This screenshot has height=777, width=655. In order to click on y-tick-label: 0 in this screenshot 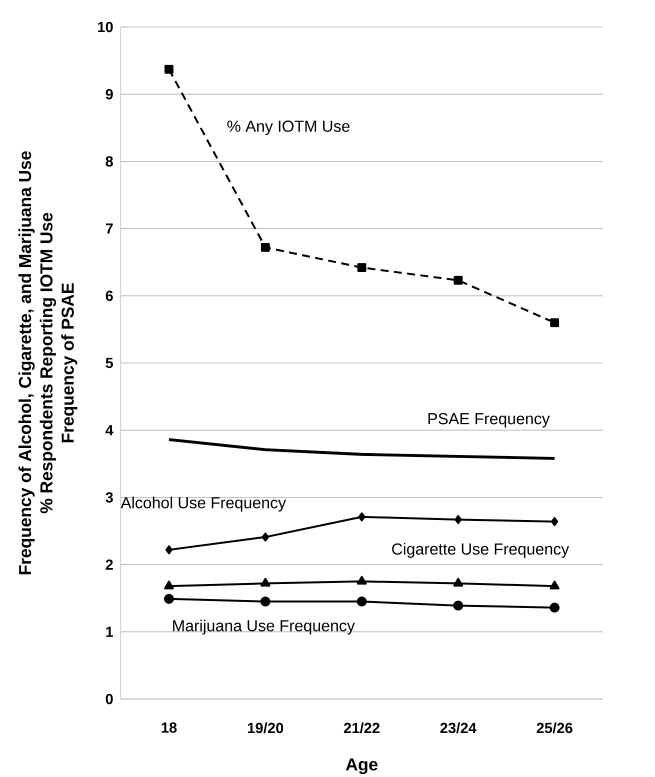, I will do `click(109, 699)`.